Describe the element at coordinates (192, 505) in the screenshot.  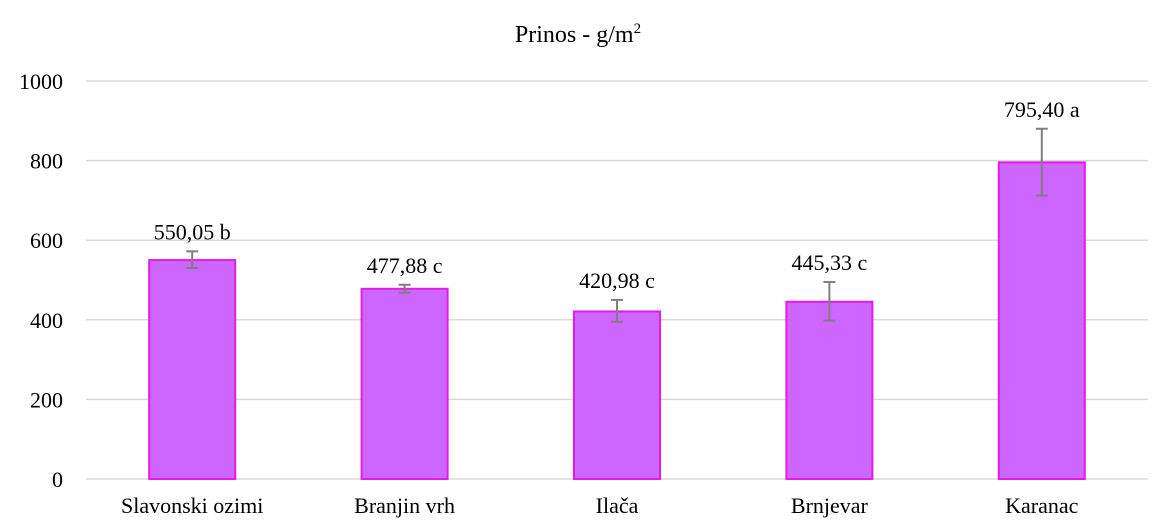
I see `x-category-label: Slavonski ozimi` at that location.